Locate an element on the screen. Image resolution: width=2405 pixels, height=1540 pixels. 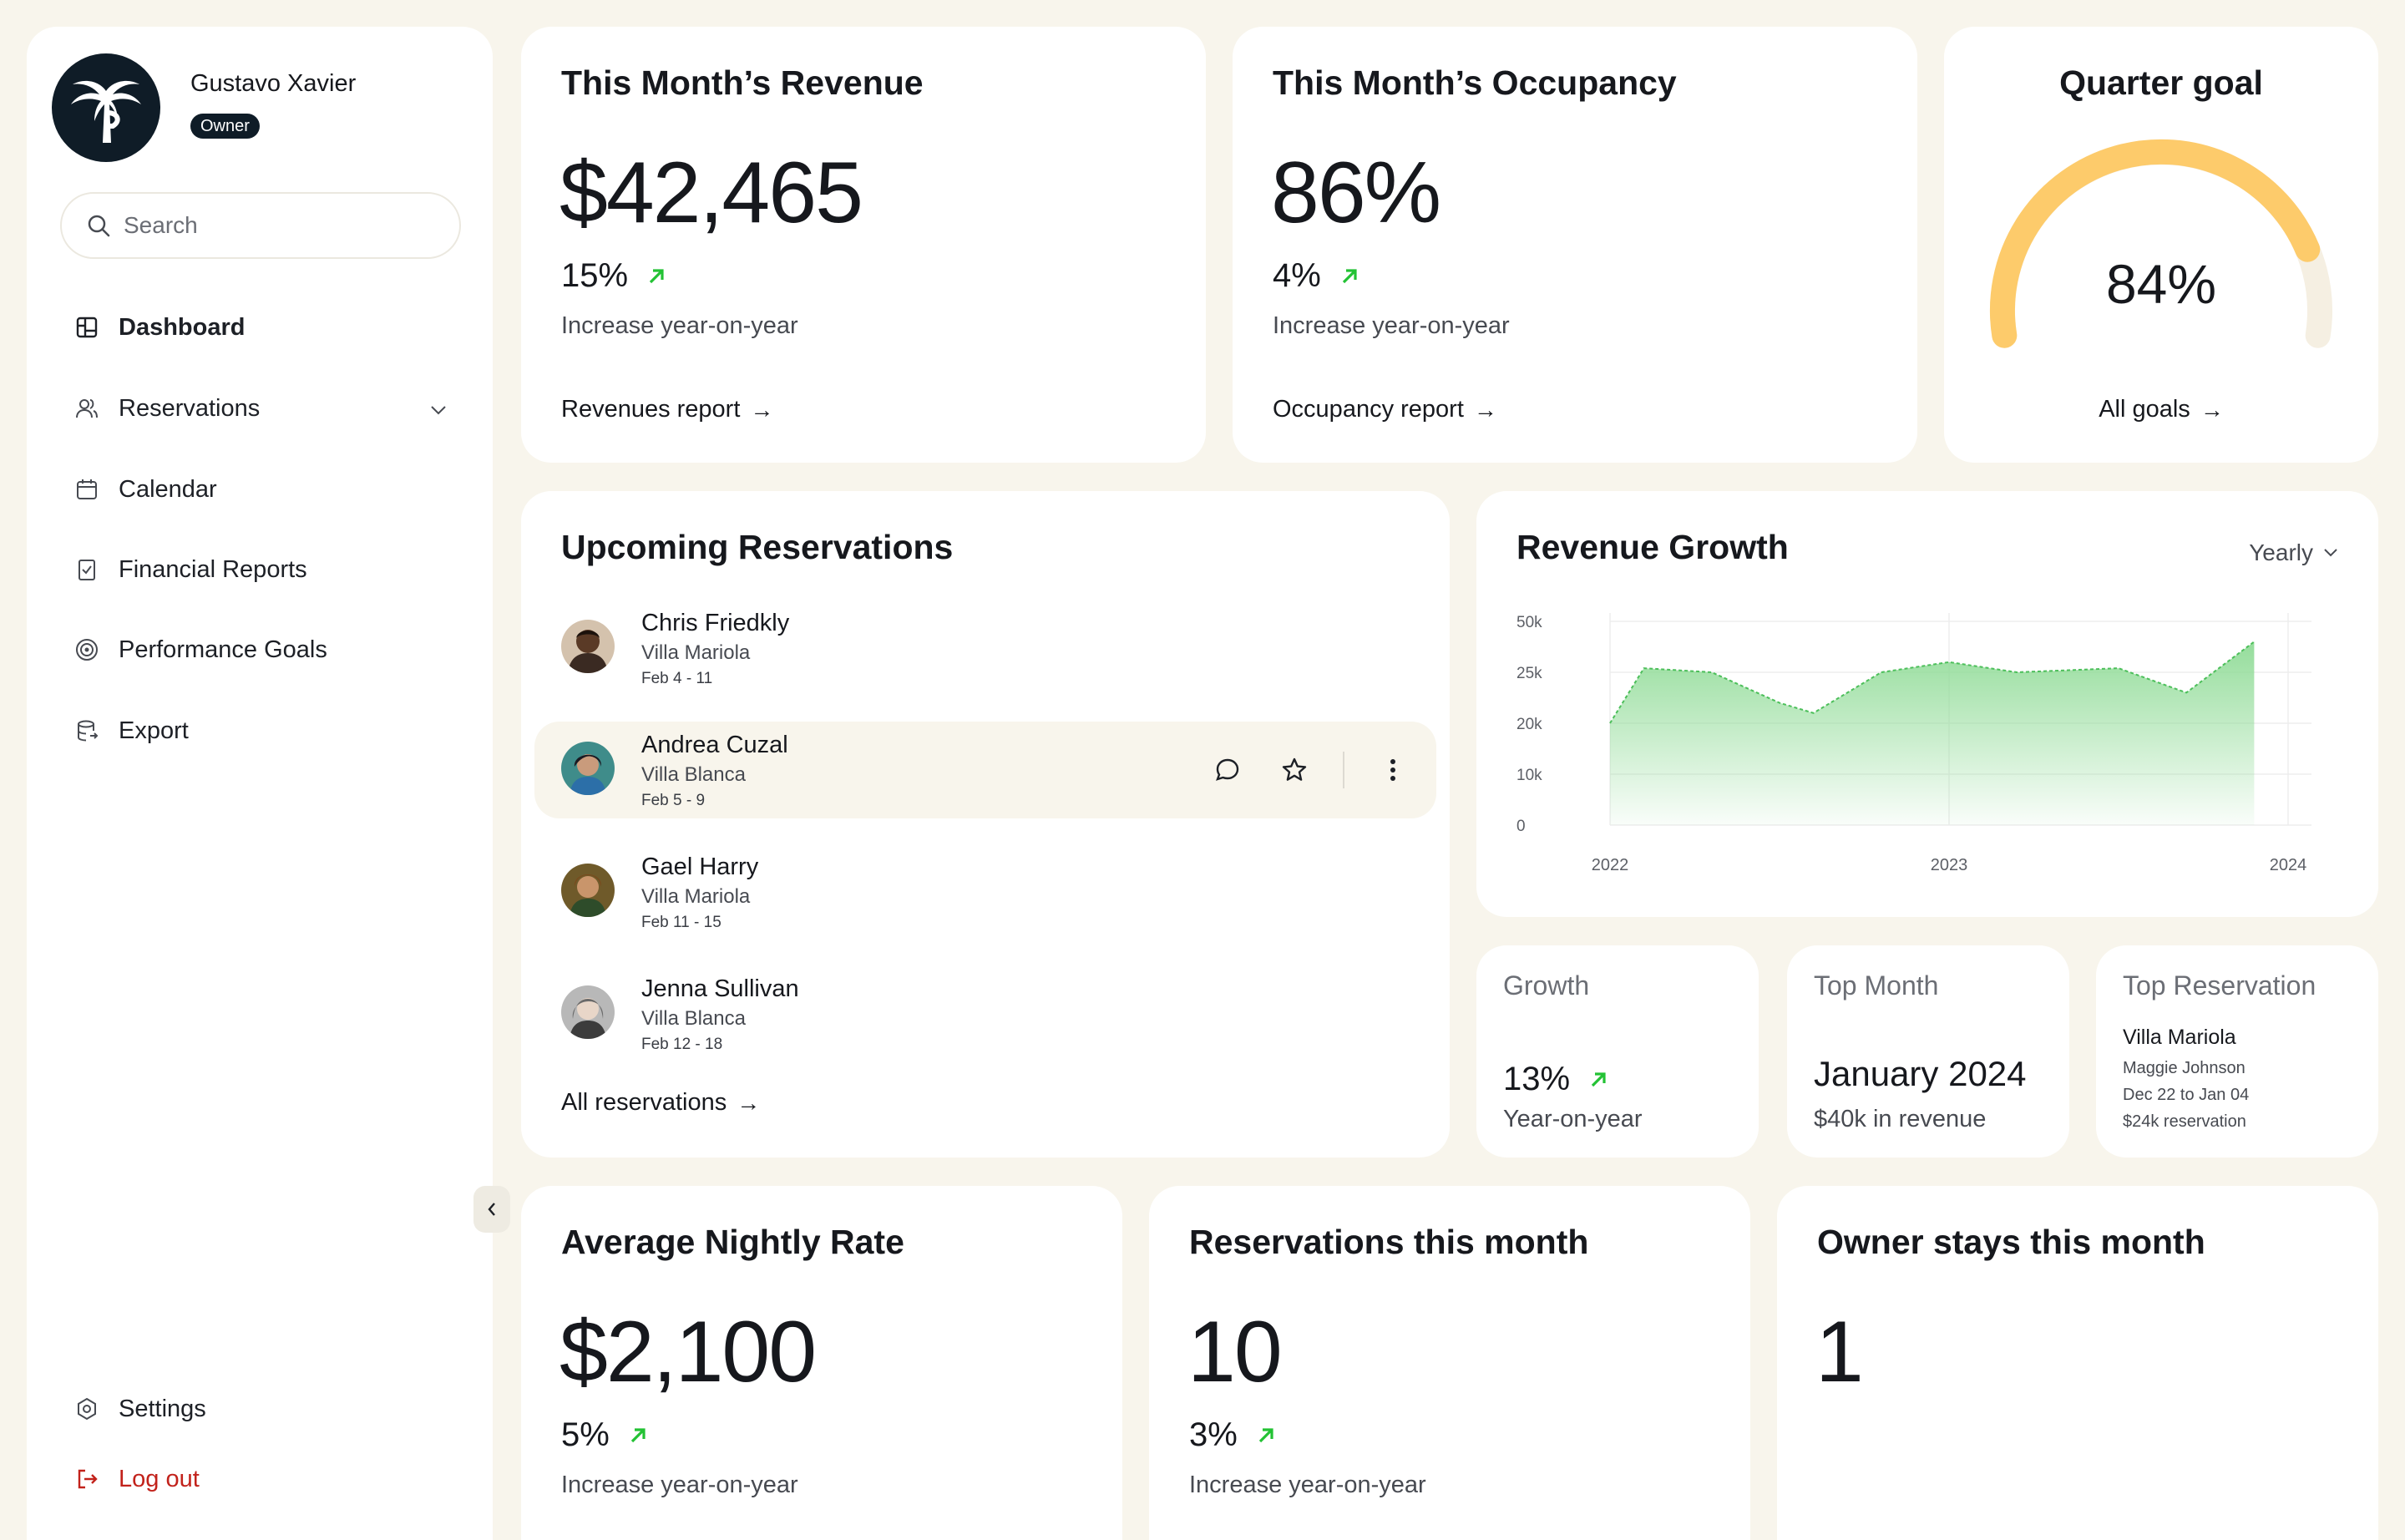
all-goals-label: All goals is located at coordinates (2144, 410).